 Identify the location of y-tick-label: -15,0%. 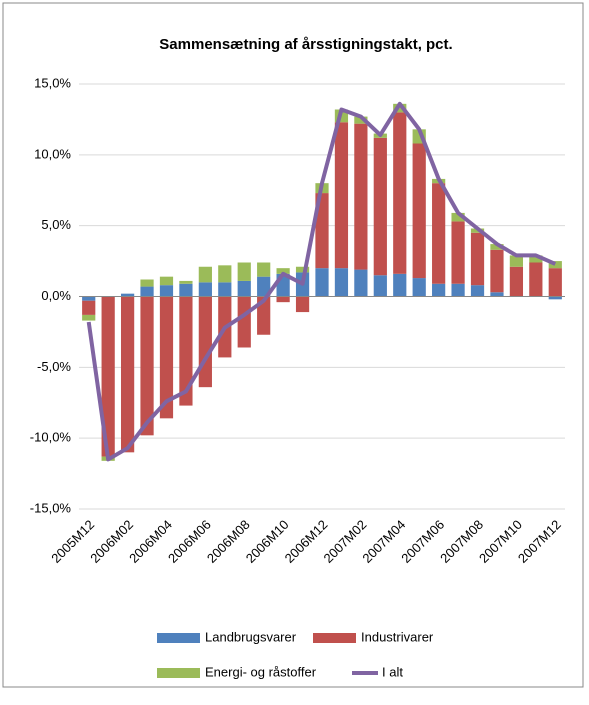
(51, 507).